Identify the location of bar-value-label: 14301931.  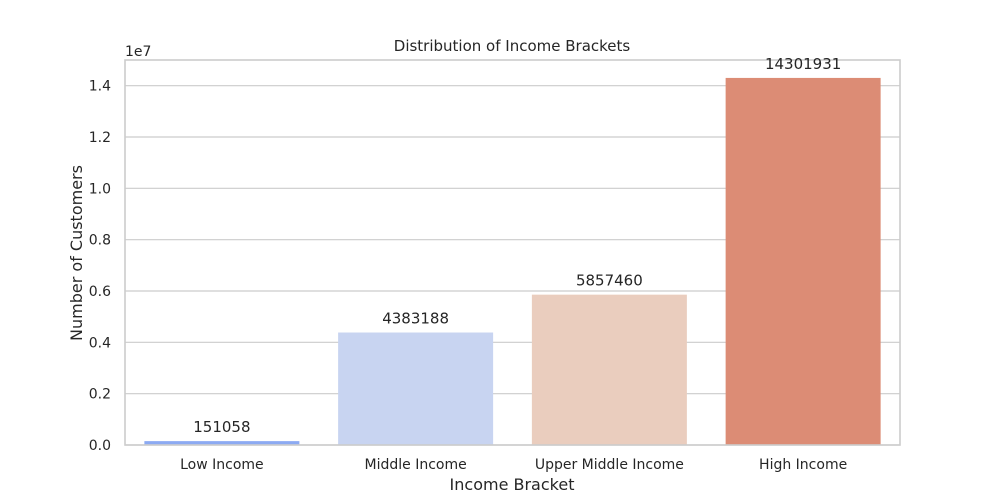
(803, 64).